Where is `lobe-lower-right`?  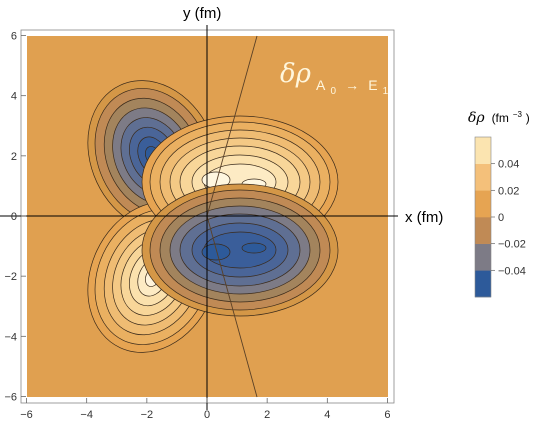 lobe-lower-right is located at coordinates (240, 250).